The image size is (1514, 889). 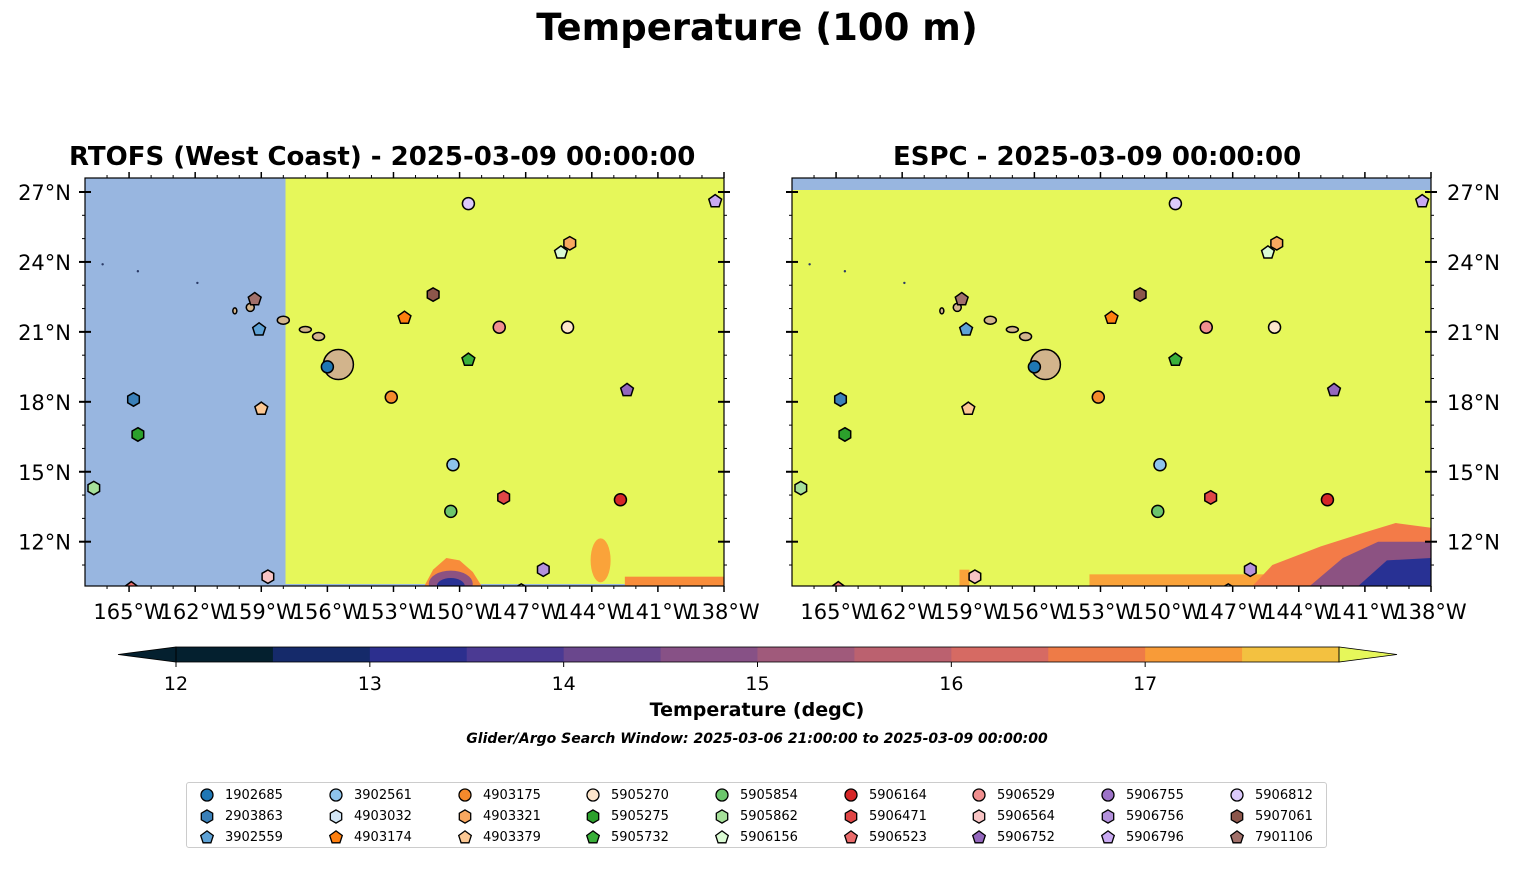 What do you see at coordinates (1233, 612) in the screenshot?
I see `lon-tick-label: 147°W` at bounding box center [1233, 612].